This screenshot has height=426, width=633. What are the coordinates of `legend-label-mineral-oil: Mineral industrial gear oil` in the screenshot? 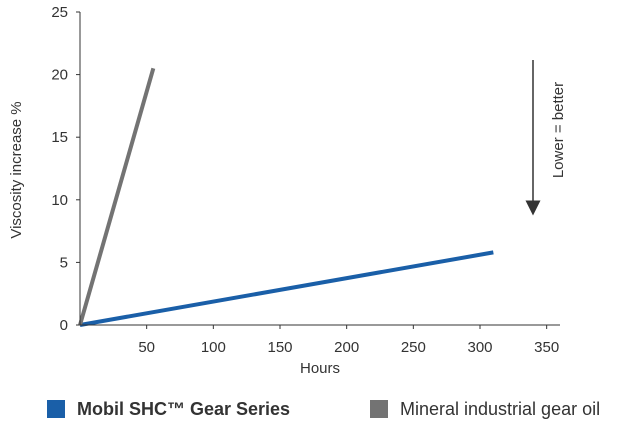 It's located at (500, 408).